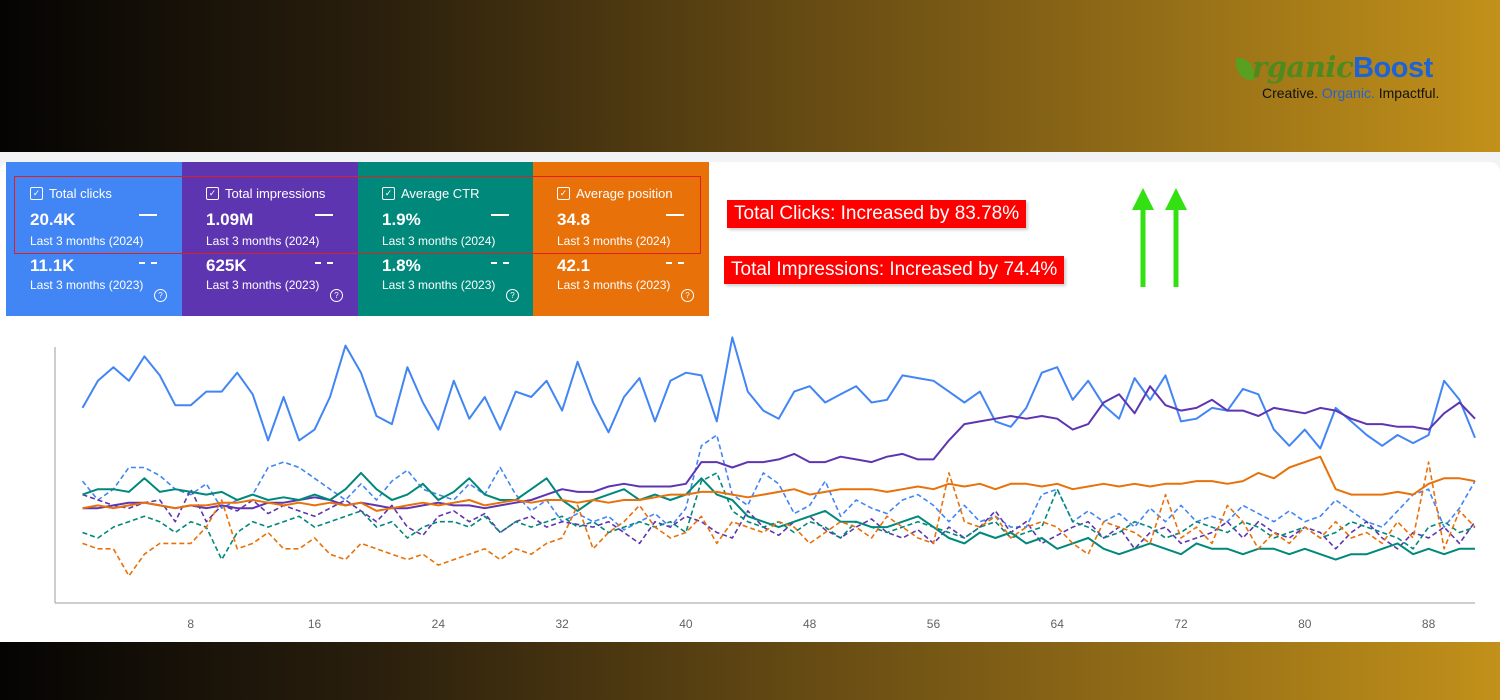  I want to click on x-tick-label: 8, so click(190, 624).